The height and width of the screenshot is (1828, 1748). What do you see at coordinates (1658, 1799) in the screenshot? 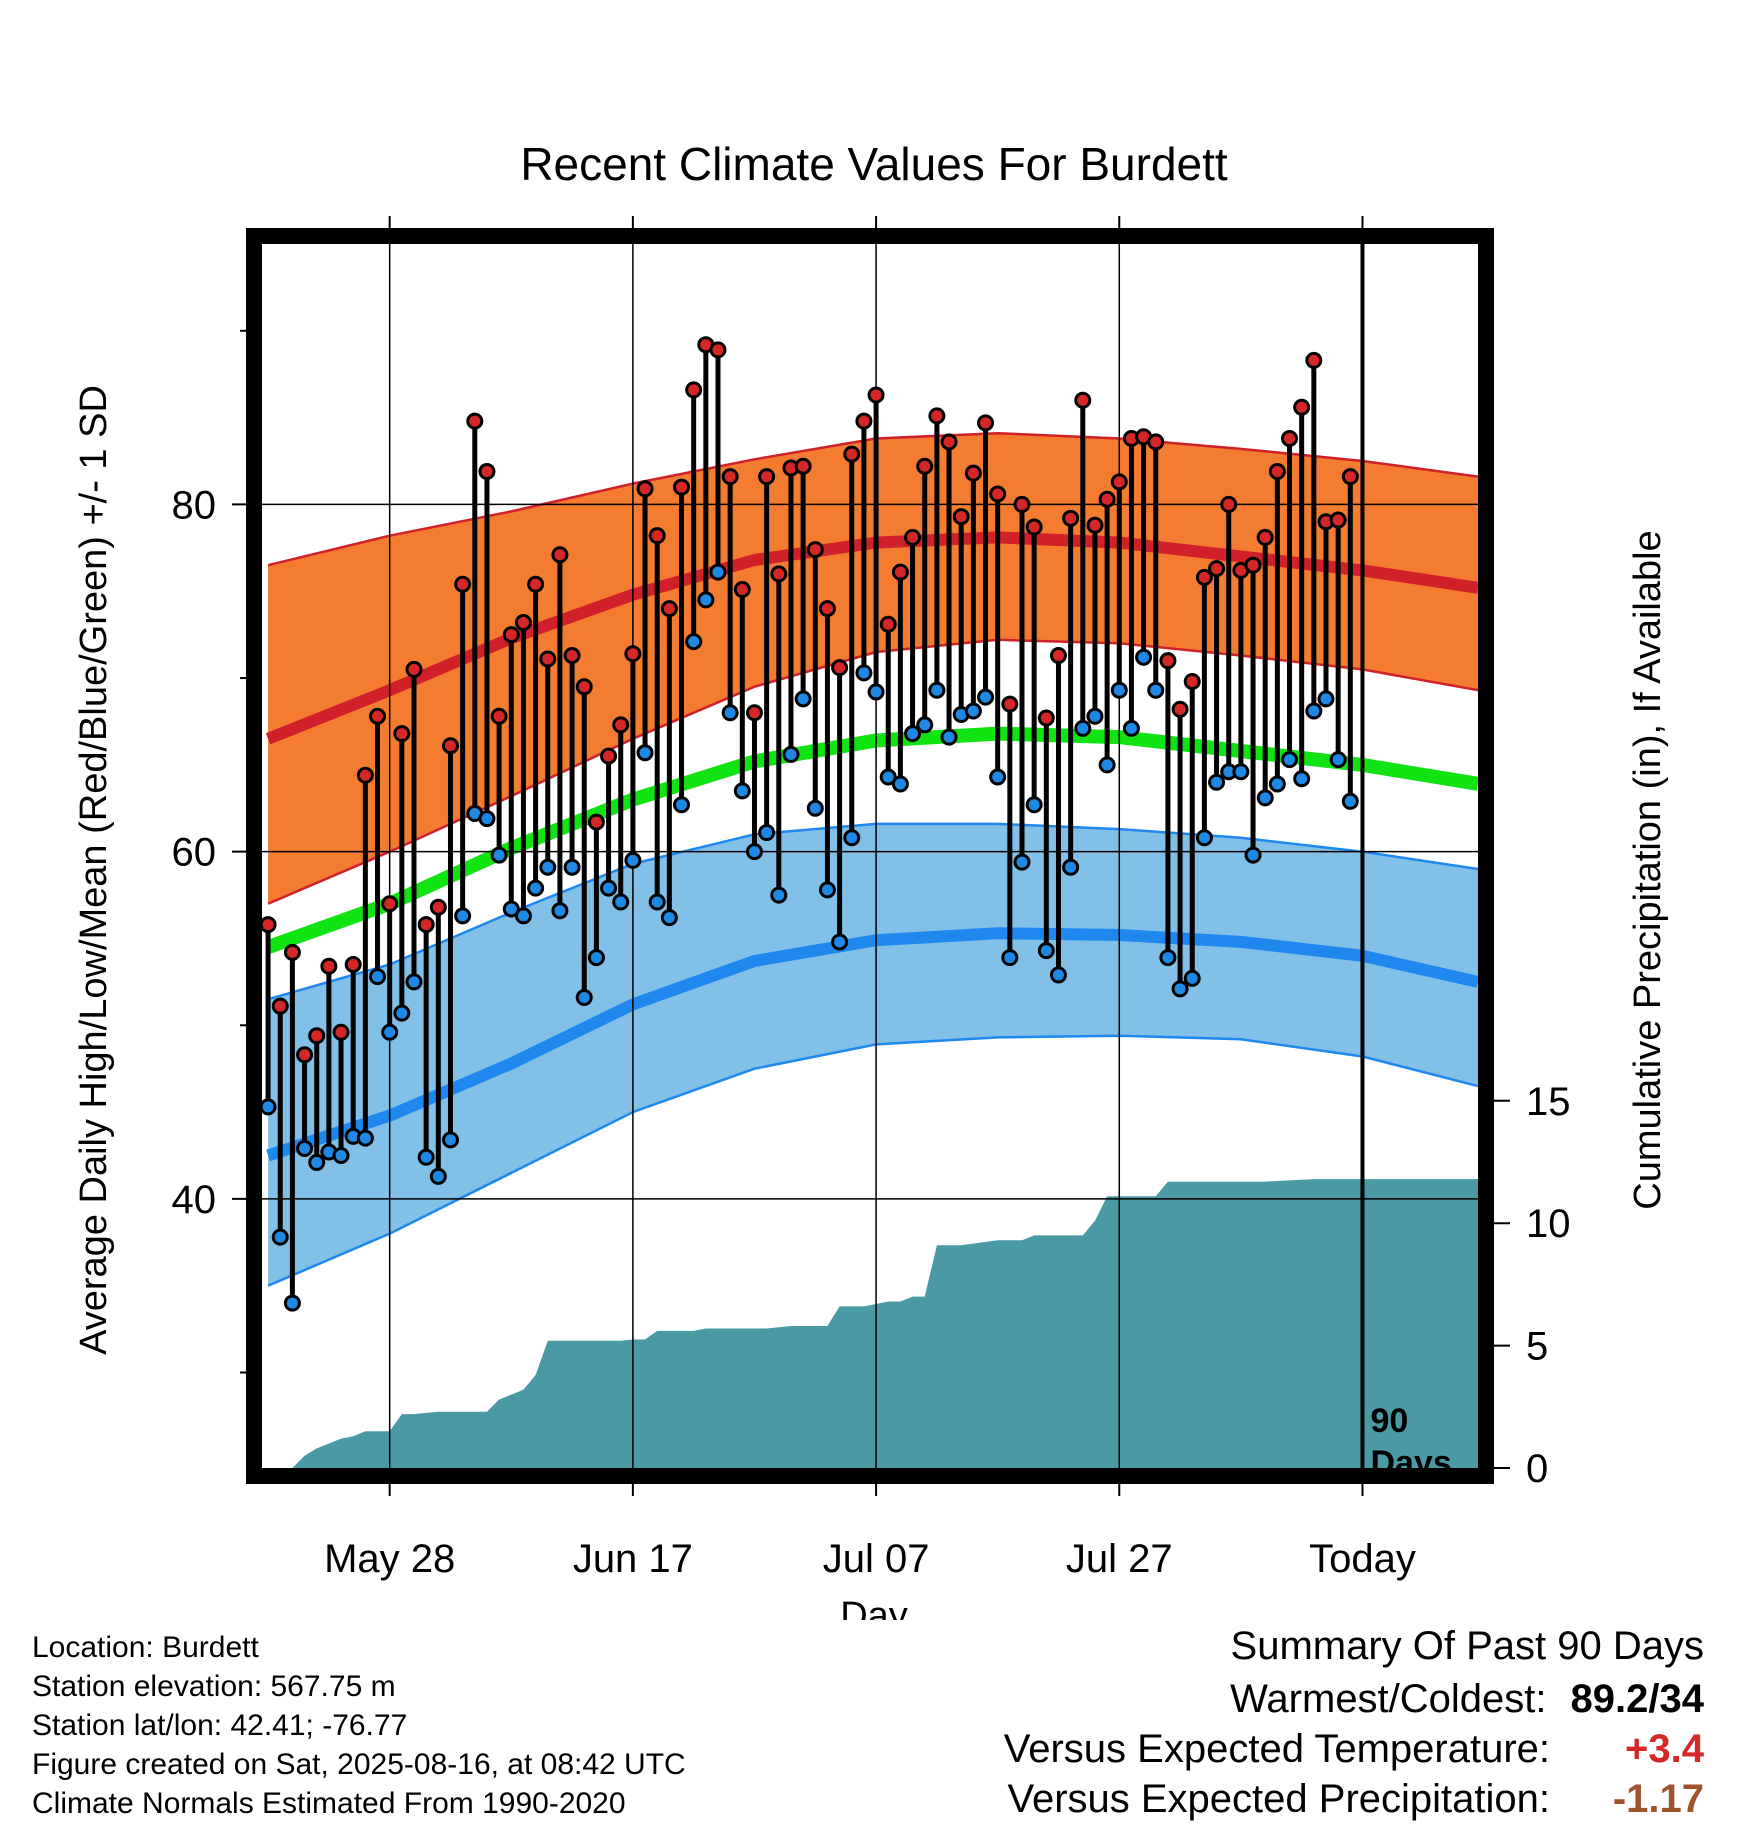
I see `precip-departure-value: -1.17` at bounding box center [1658, 1799].